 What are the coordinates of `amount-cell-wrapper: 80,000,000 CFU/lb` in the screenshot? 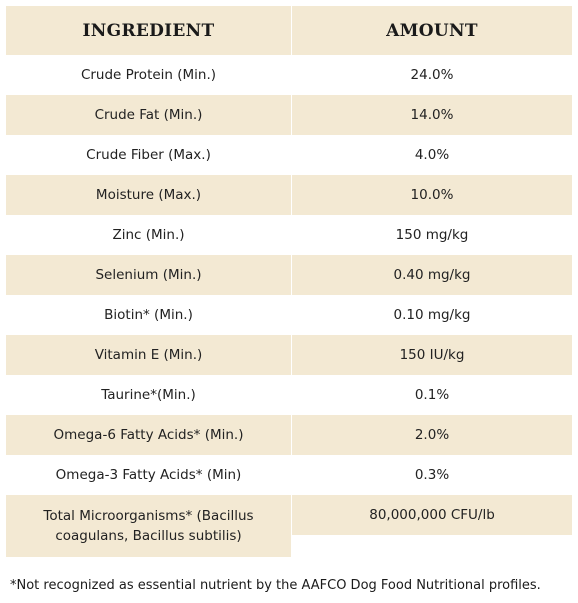 It's located at (432, 526).